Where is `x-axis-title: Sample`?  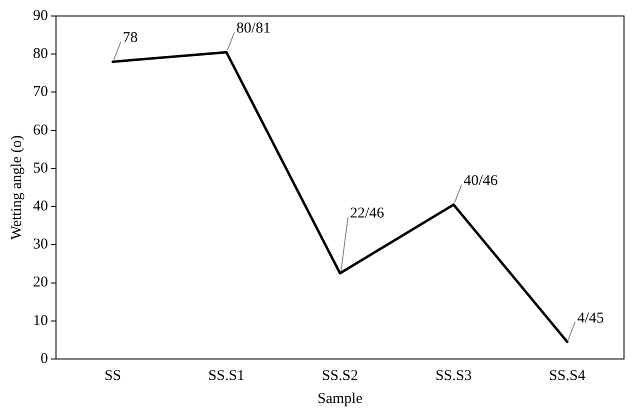
x-axis-title: Sample is located at coordinates (340, 398).